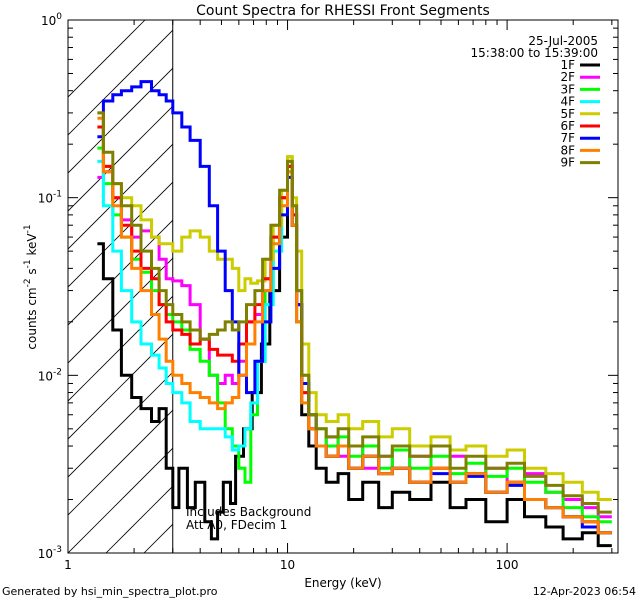  Describe the element at coordinates (31, 286) in the screenshot. I see `y-axis-label: counts cm-2 s-1 keV-1` at that location.